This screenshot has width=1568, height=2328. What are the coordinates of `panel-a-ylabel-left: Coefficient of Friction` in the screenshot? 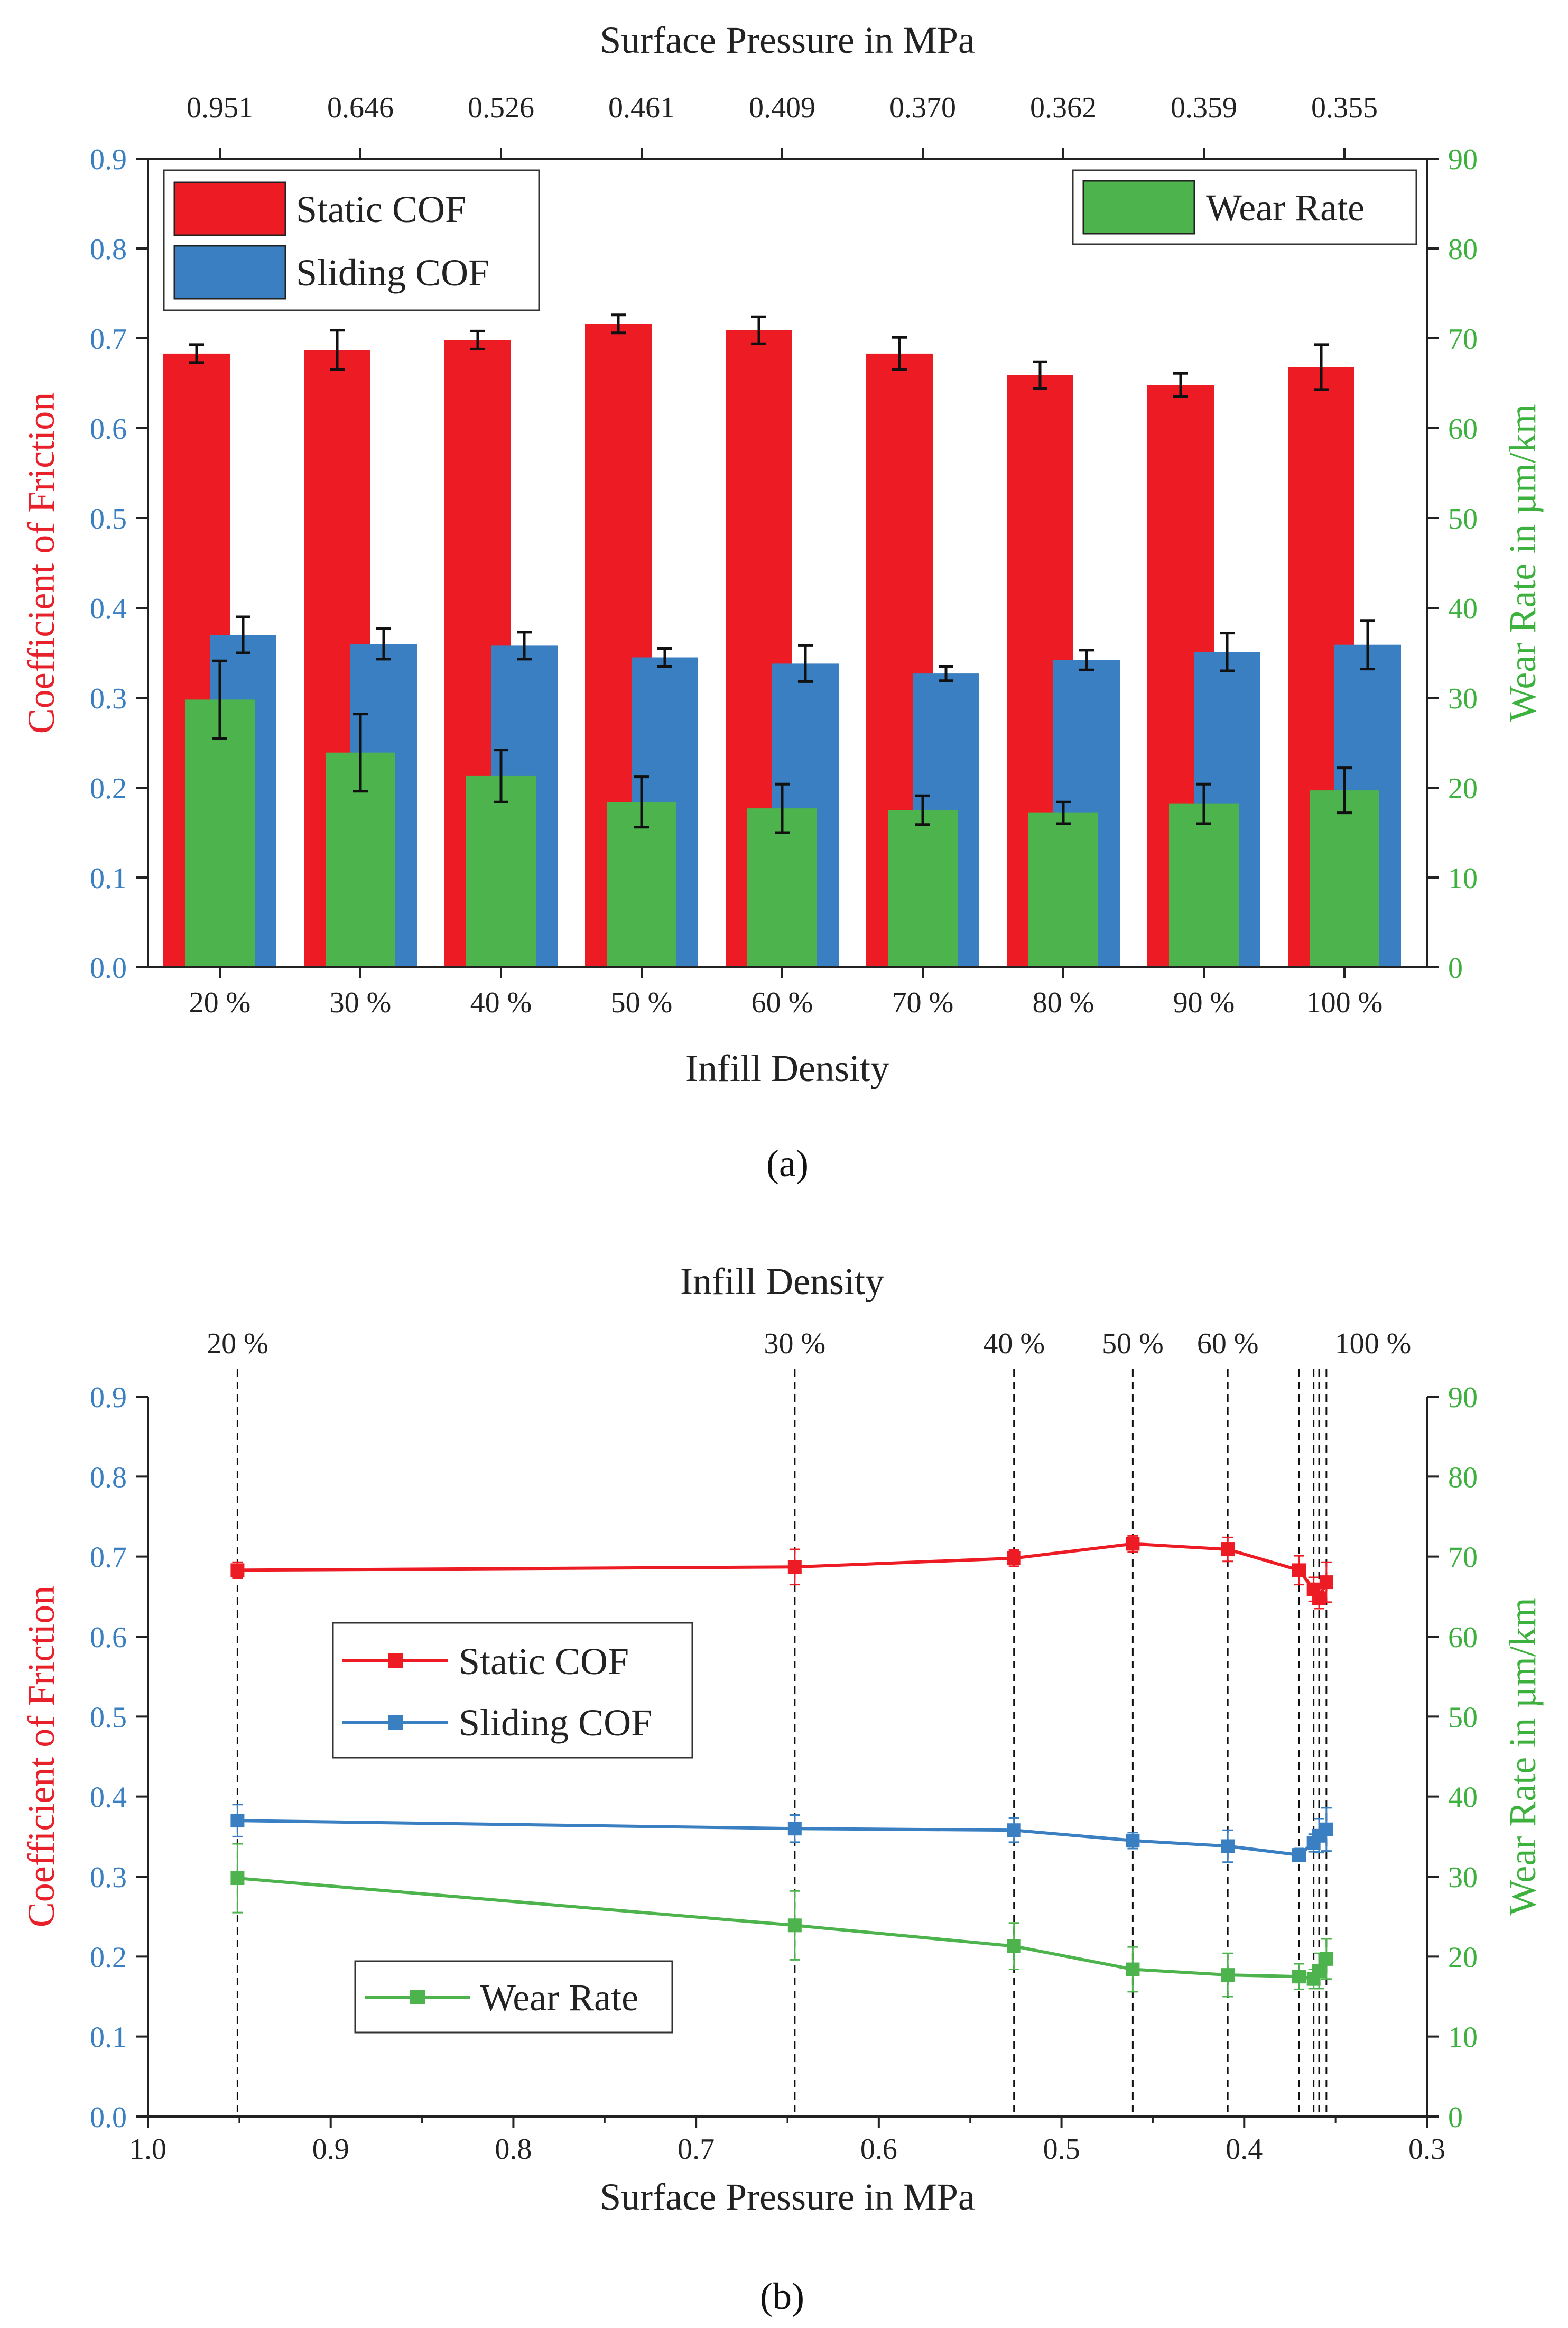 It's located at (41, 563).